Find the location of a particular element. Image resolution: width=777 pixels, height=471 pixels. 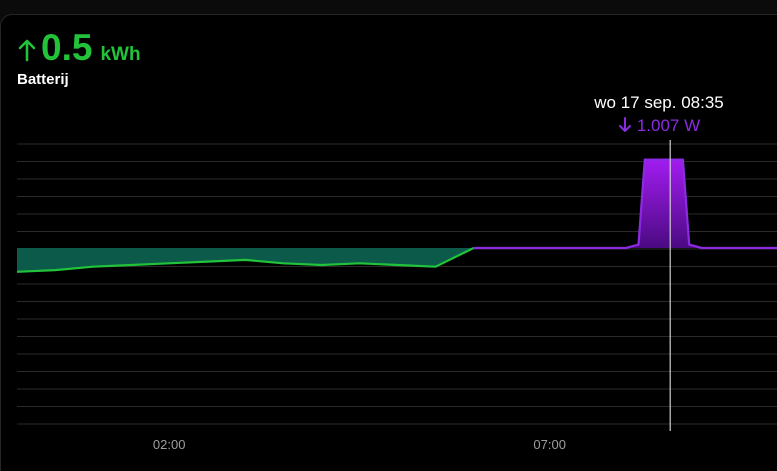

card-header: 0.5 kWh is located at coordinates (79, 47).